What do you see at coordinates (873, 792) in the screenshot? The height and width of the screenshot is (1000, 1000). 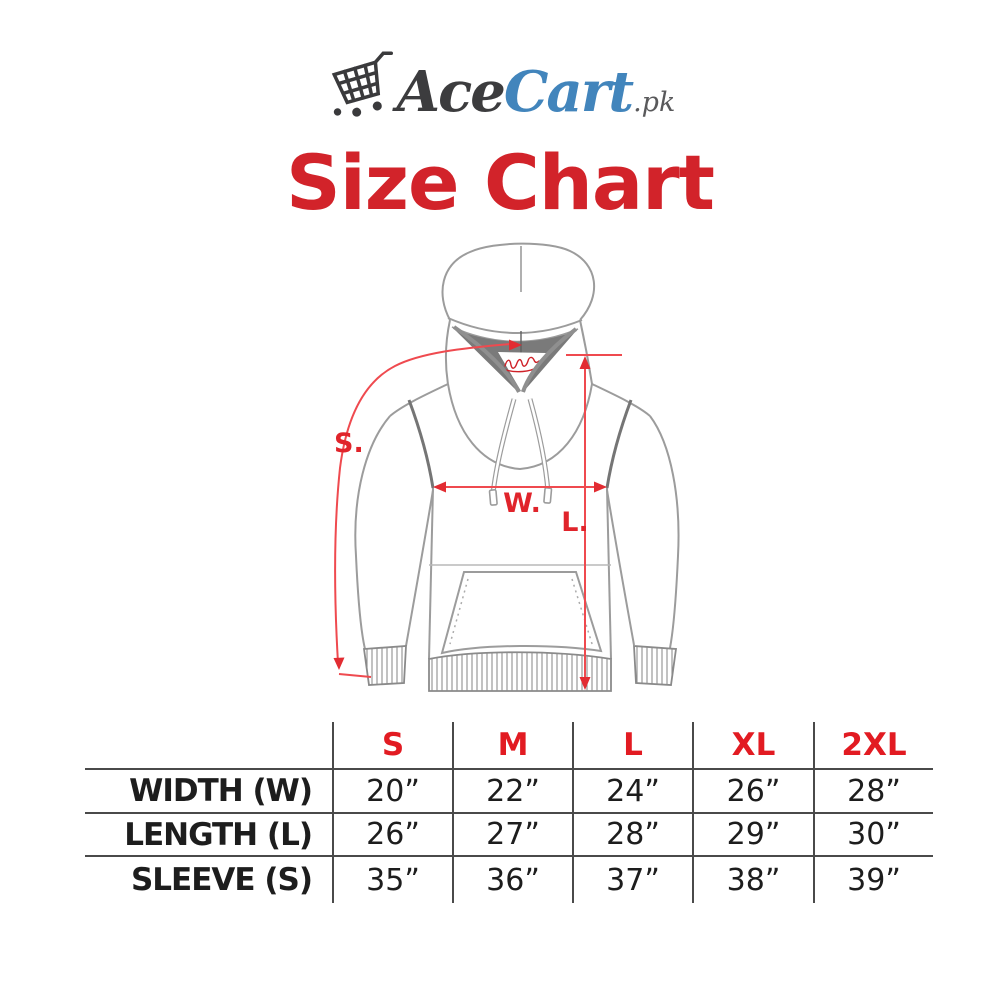 I see `width-value-2xl: 28”` at bounding box center [873, 792].